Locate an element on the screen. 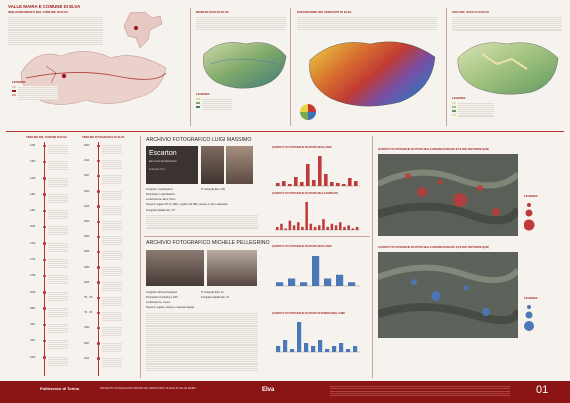 The image size is (570, 403). pellegrino-years-chart is located at coordinates (317, 271).